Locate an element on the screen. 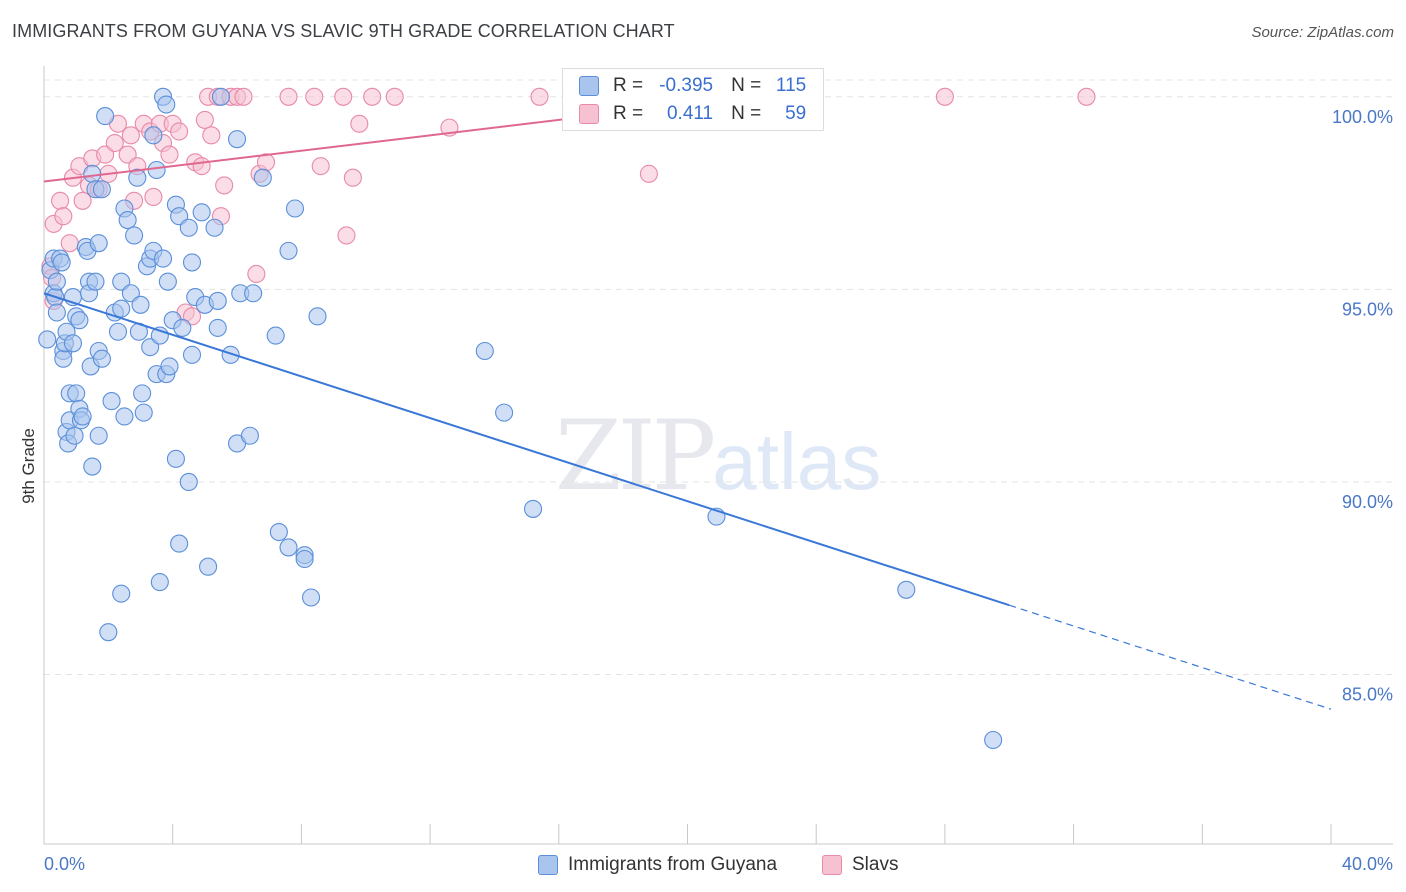 The width and height of the screenshot is (1406, 892). bottom-legend-slavs: Slavs is located at coordinates (860, 865).